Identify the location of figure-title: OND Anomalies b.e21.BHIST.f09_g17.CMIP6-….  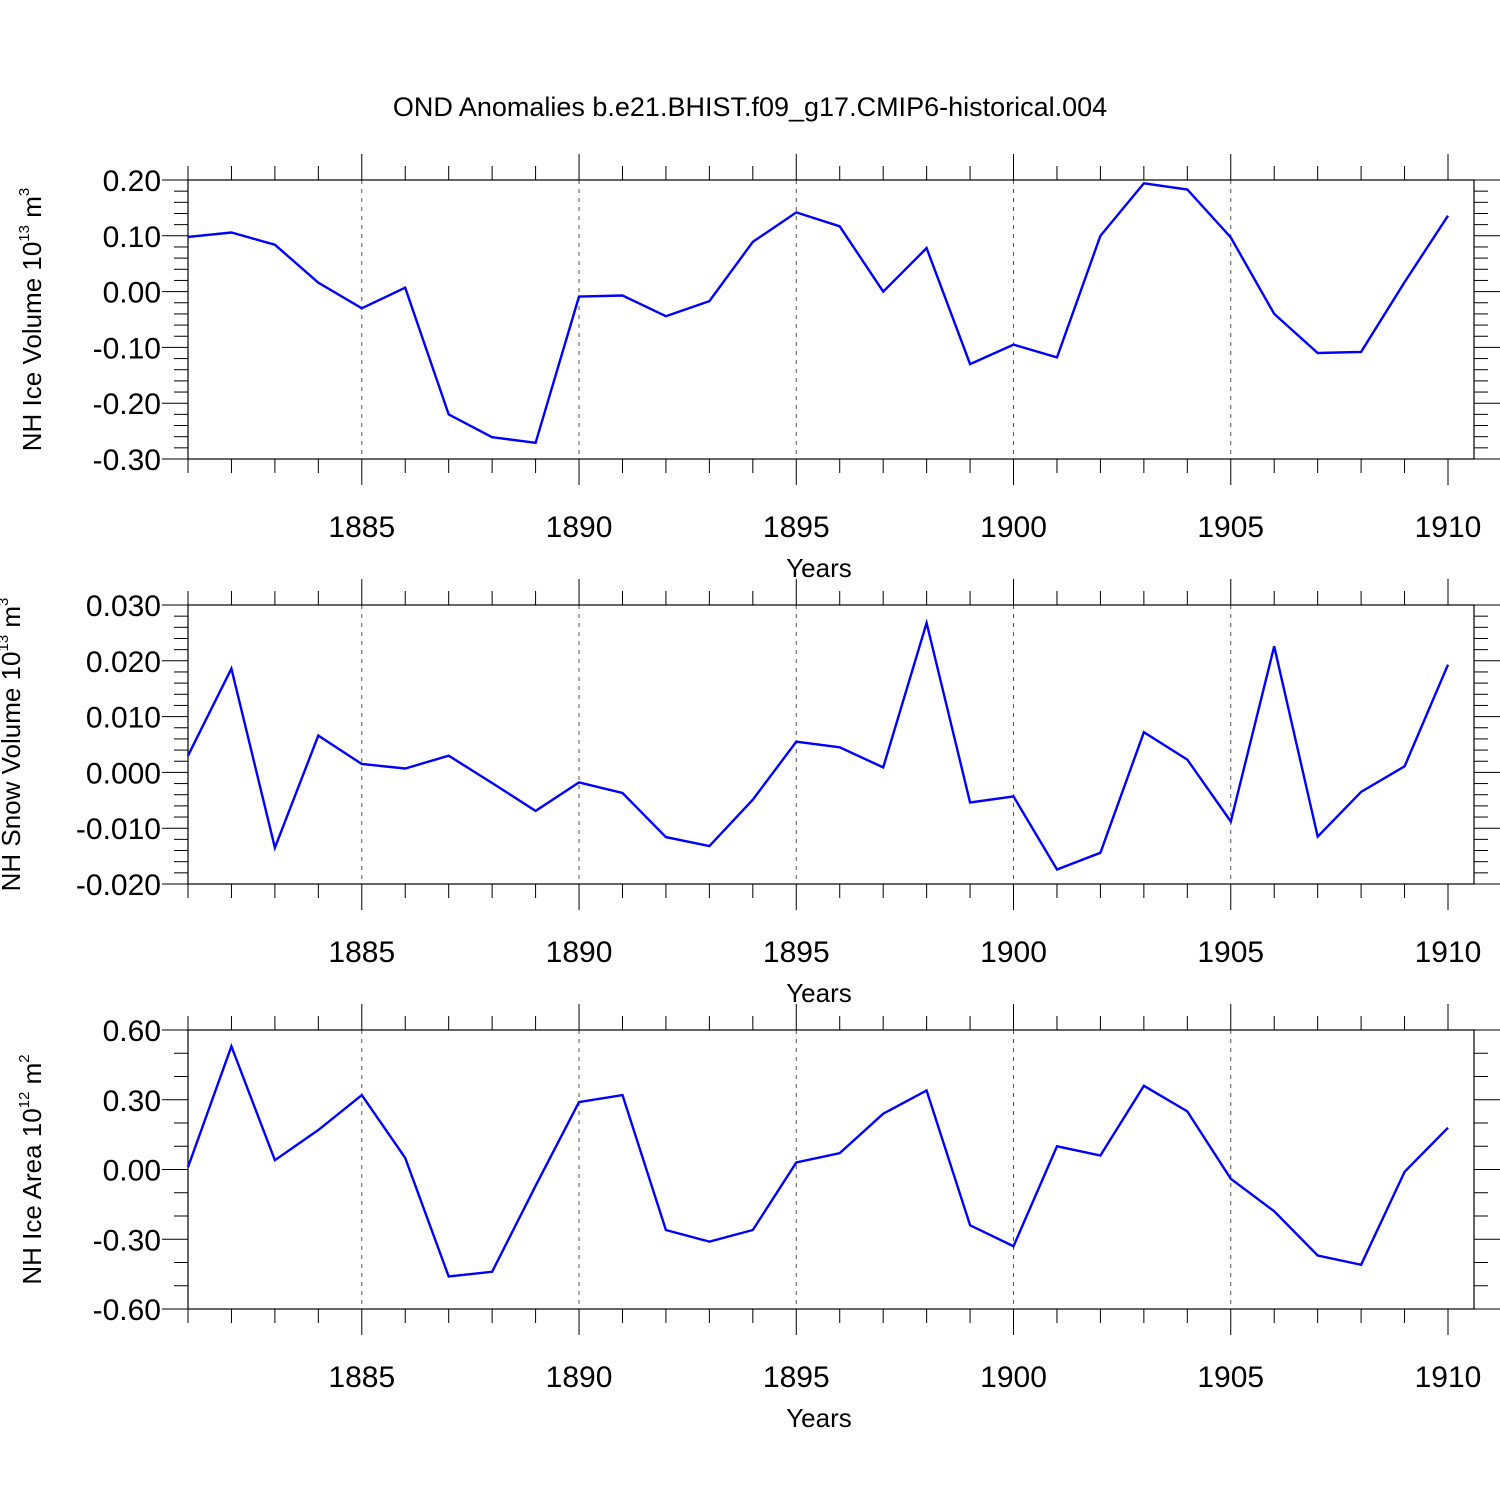
(750, 107).